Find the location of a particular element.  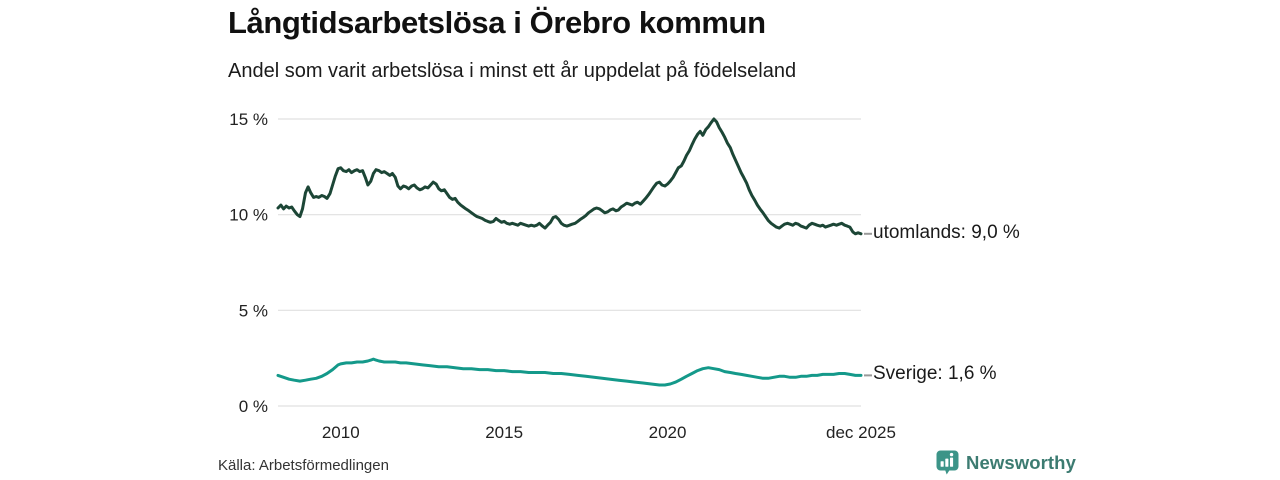

series-end-label-sverige: Sverige: 1,6 % is located at coordinates (935, 374).